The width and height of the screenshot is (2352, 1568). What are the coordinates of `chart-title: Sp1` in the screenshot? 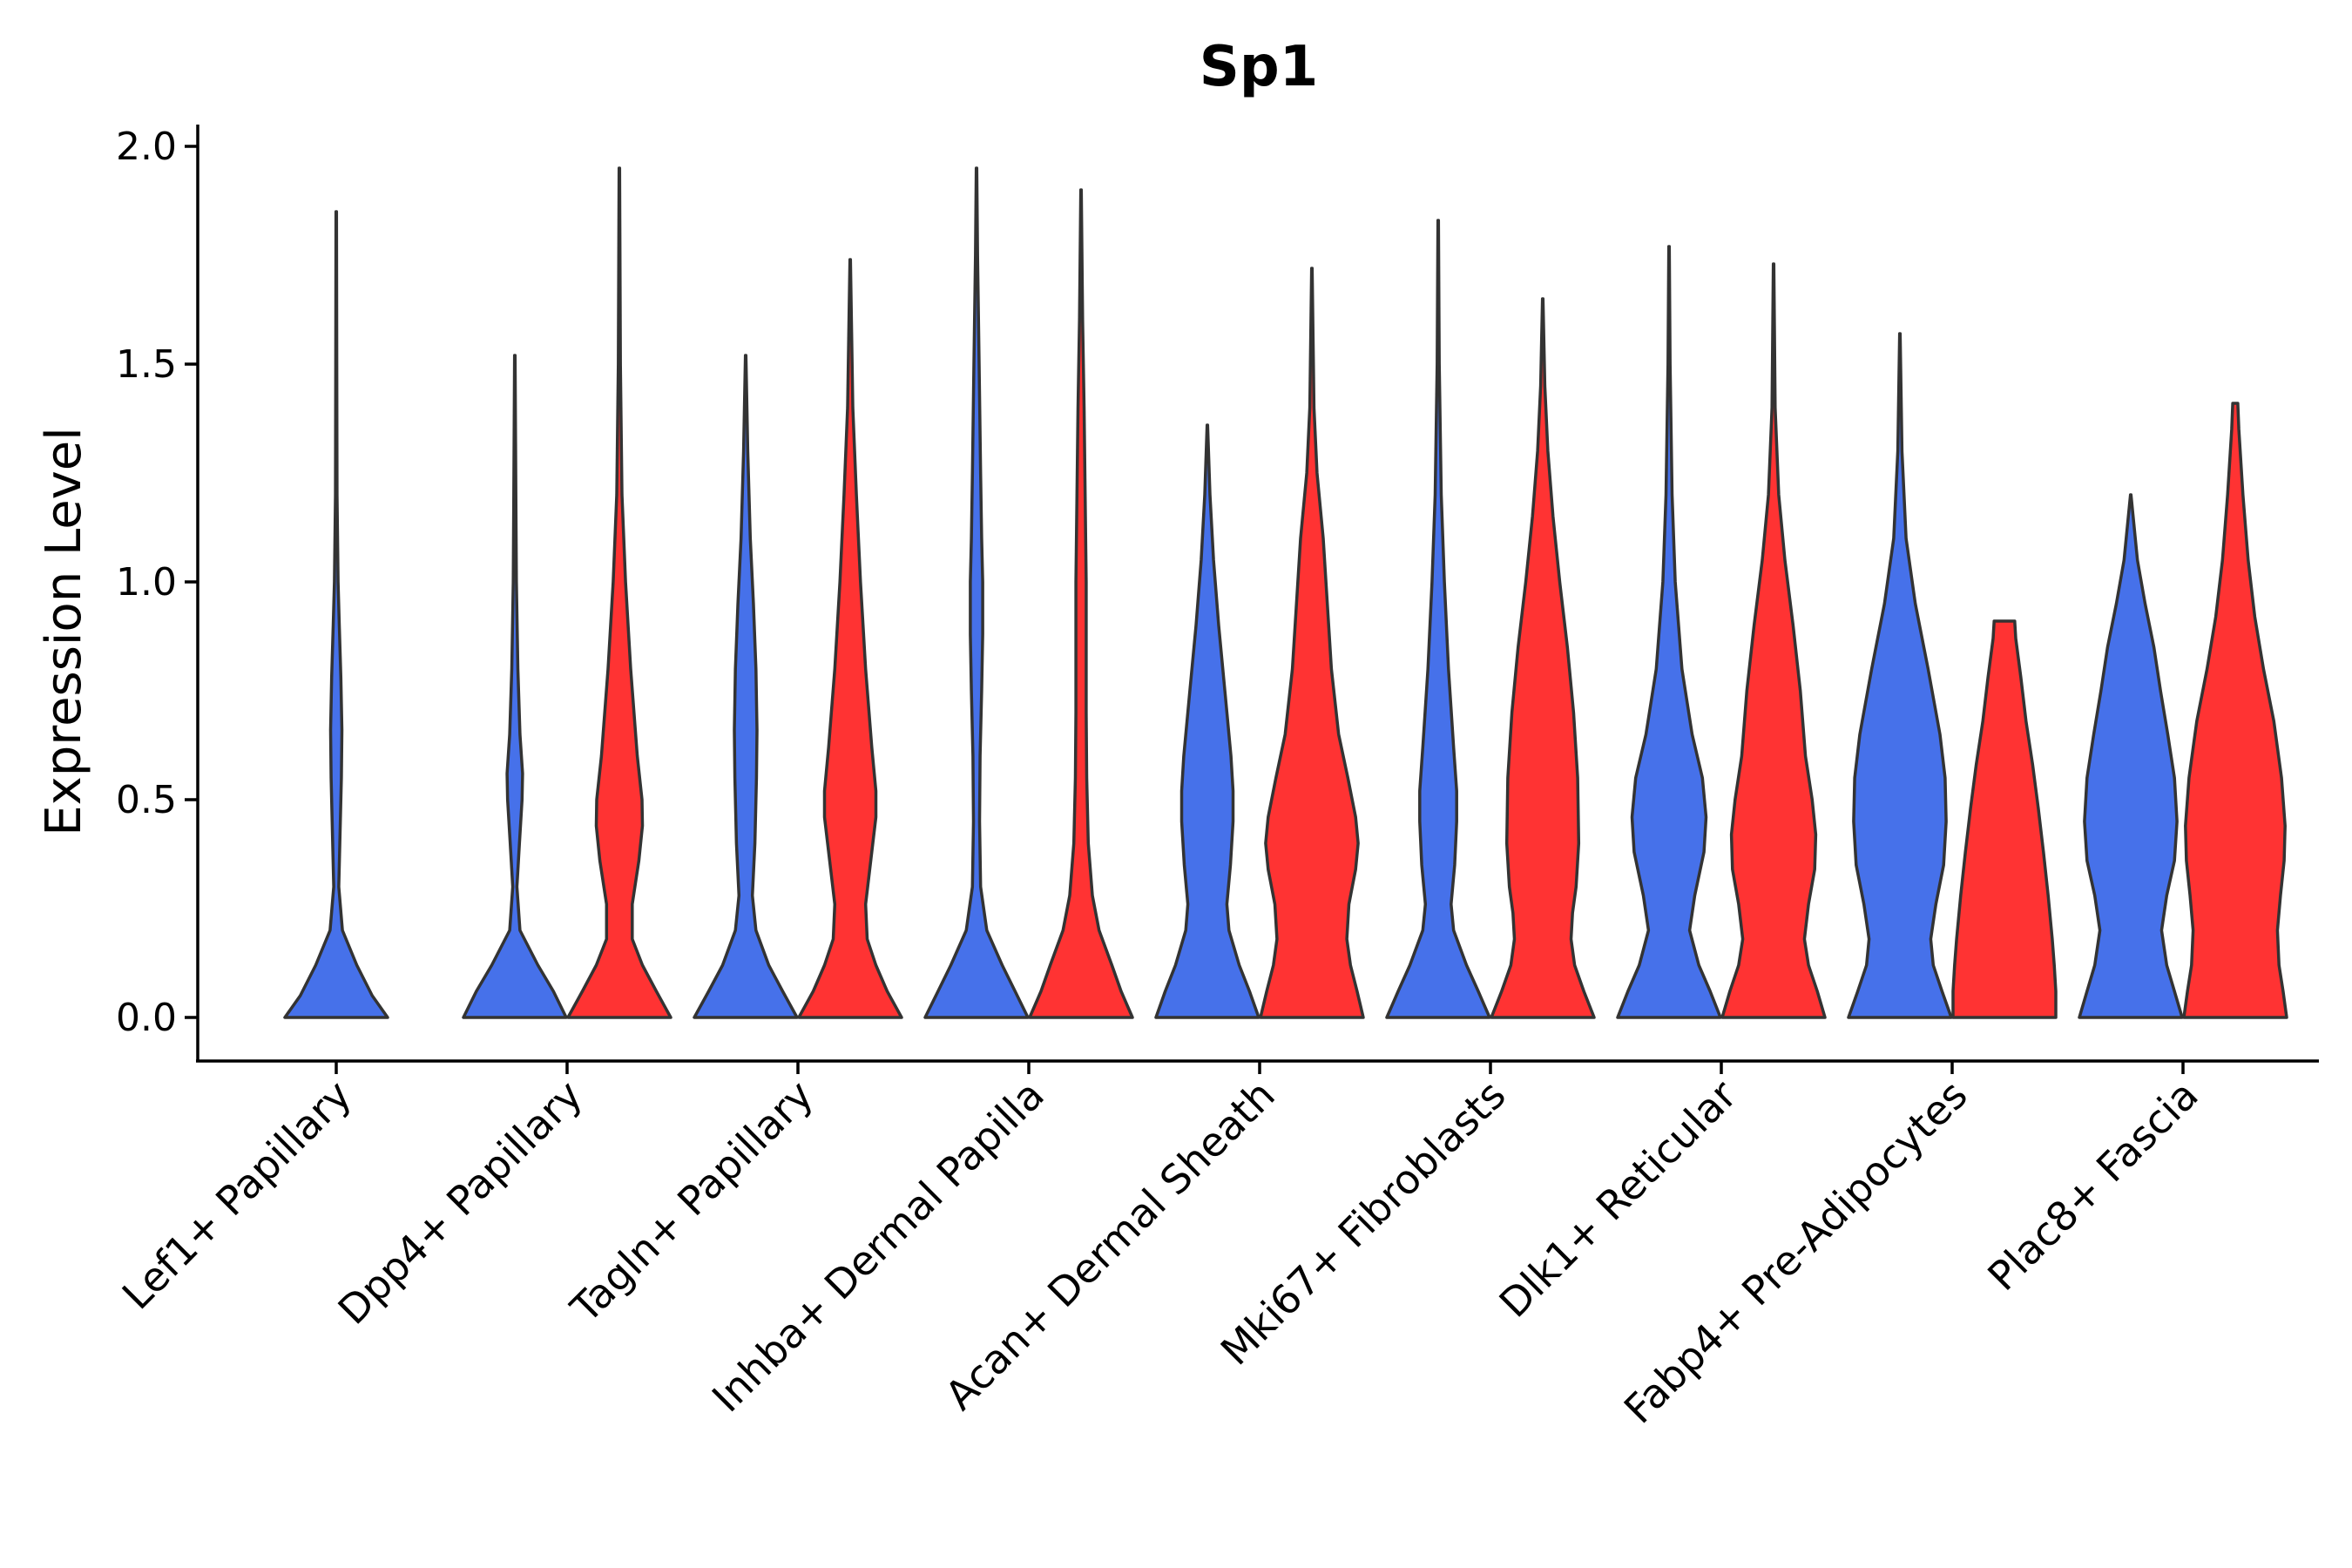 It's located at (1259, 67).